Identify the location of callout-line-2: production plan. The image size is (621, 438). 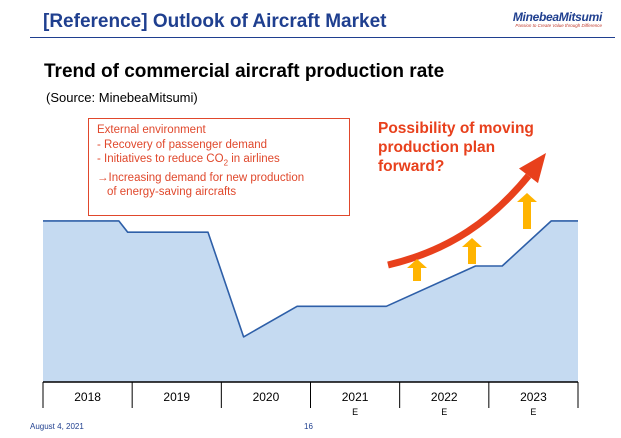
(437, 147).